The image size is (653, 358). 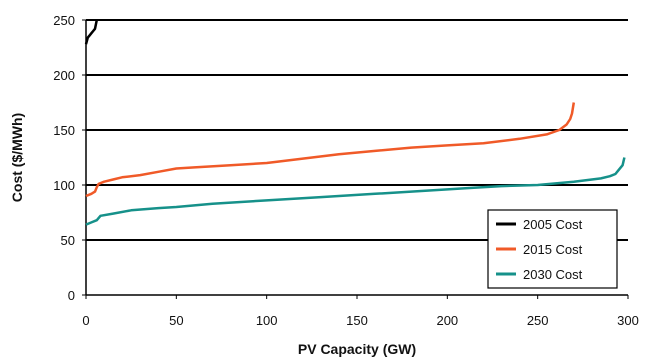 I want to click on y-tick-label: 100, so click(x=64, y=185).